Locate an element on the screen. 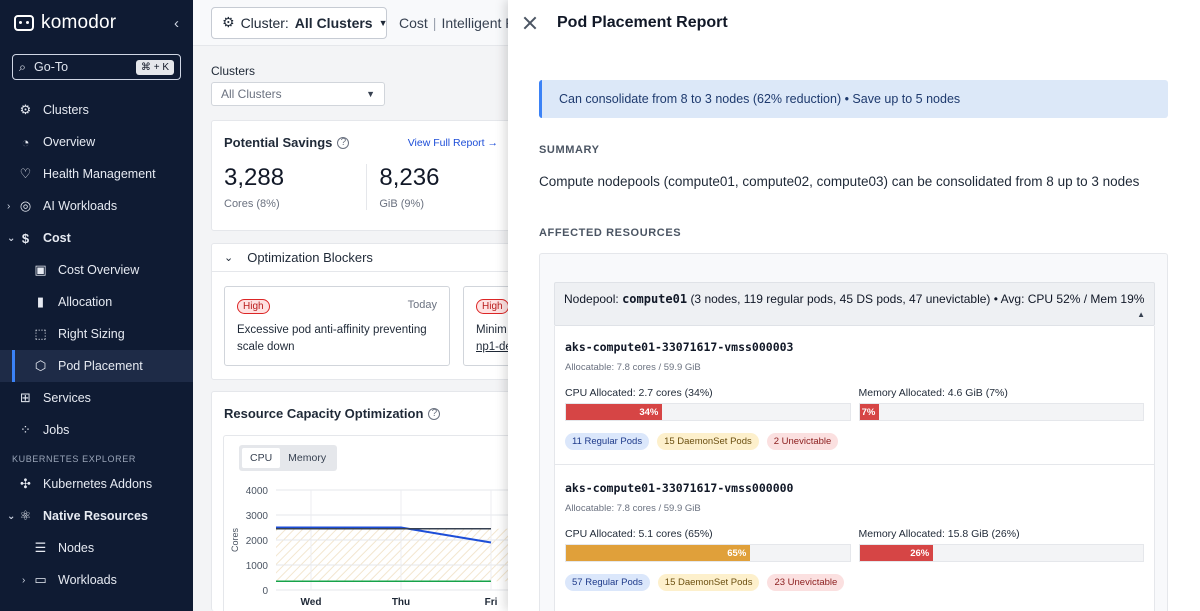  y-tick-label: 3000 is located at coordinates (257, 516).